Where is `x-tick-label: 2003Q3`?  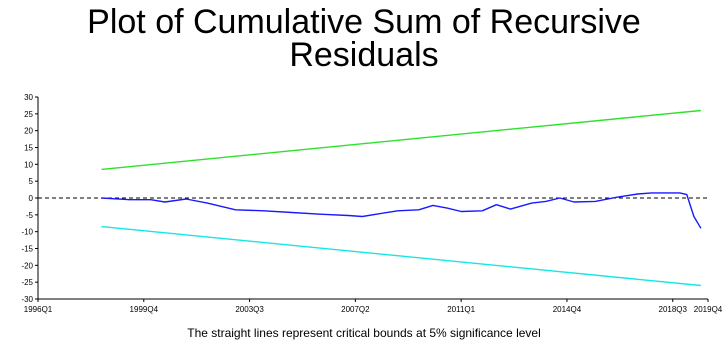 x-tick-label: 2003Q3 is located at coordinates (249, 309).